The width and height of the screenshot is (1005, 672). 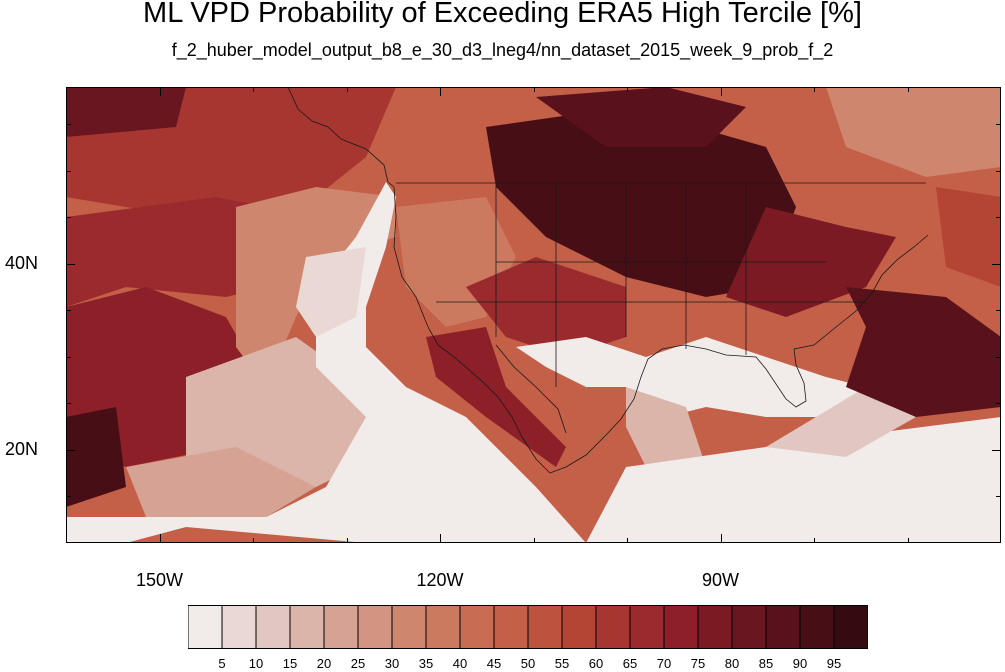 I want to click on colorbar-label: 90, so click(x=800, y=663).